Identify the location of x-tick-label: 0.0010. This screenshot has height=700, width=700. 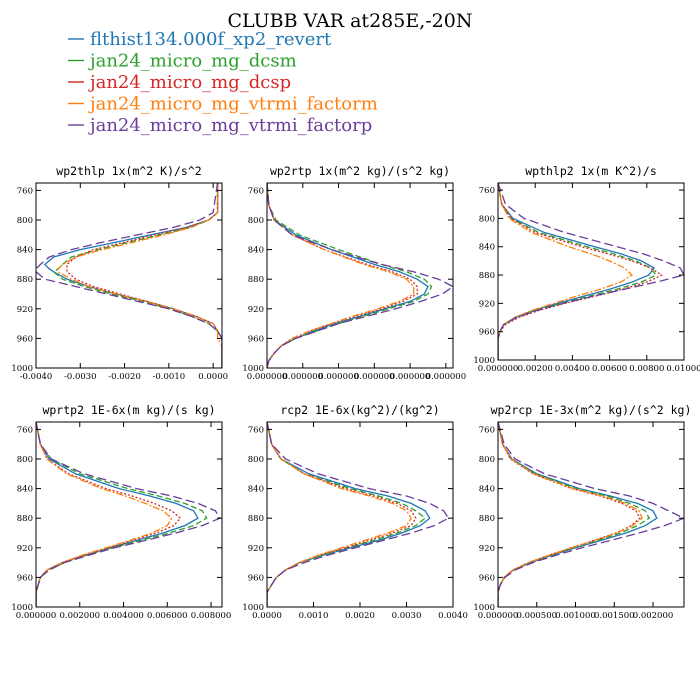
(314, 616).